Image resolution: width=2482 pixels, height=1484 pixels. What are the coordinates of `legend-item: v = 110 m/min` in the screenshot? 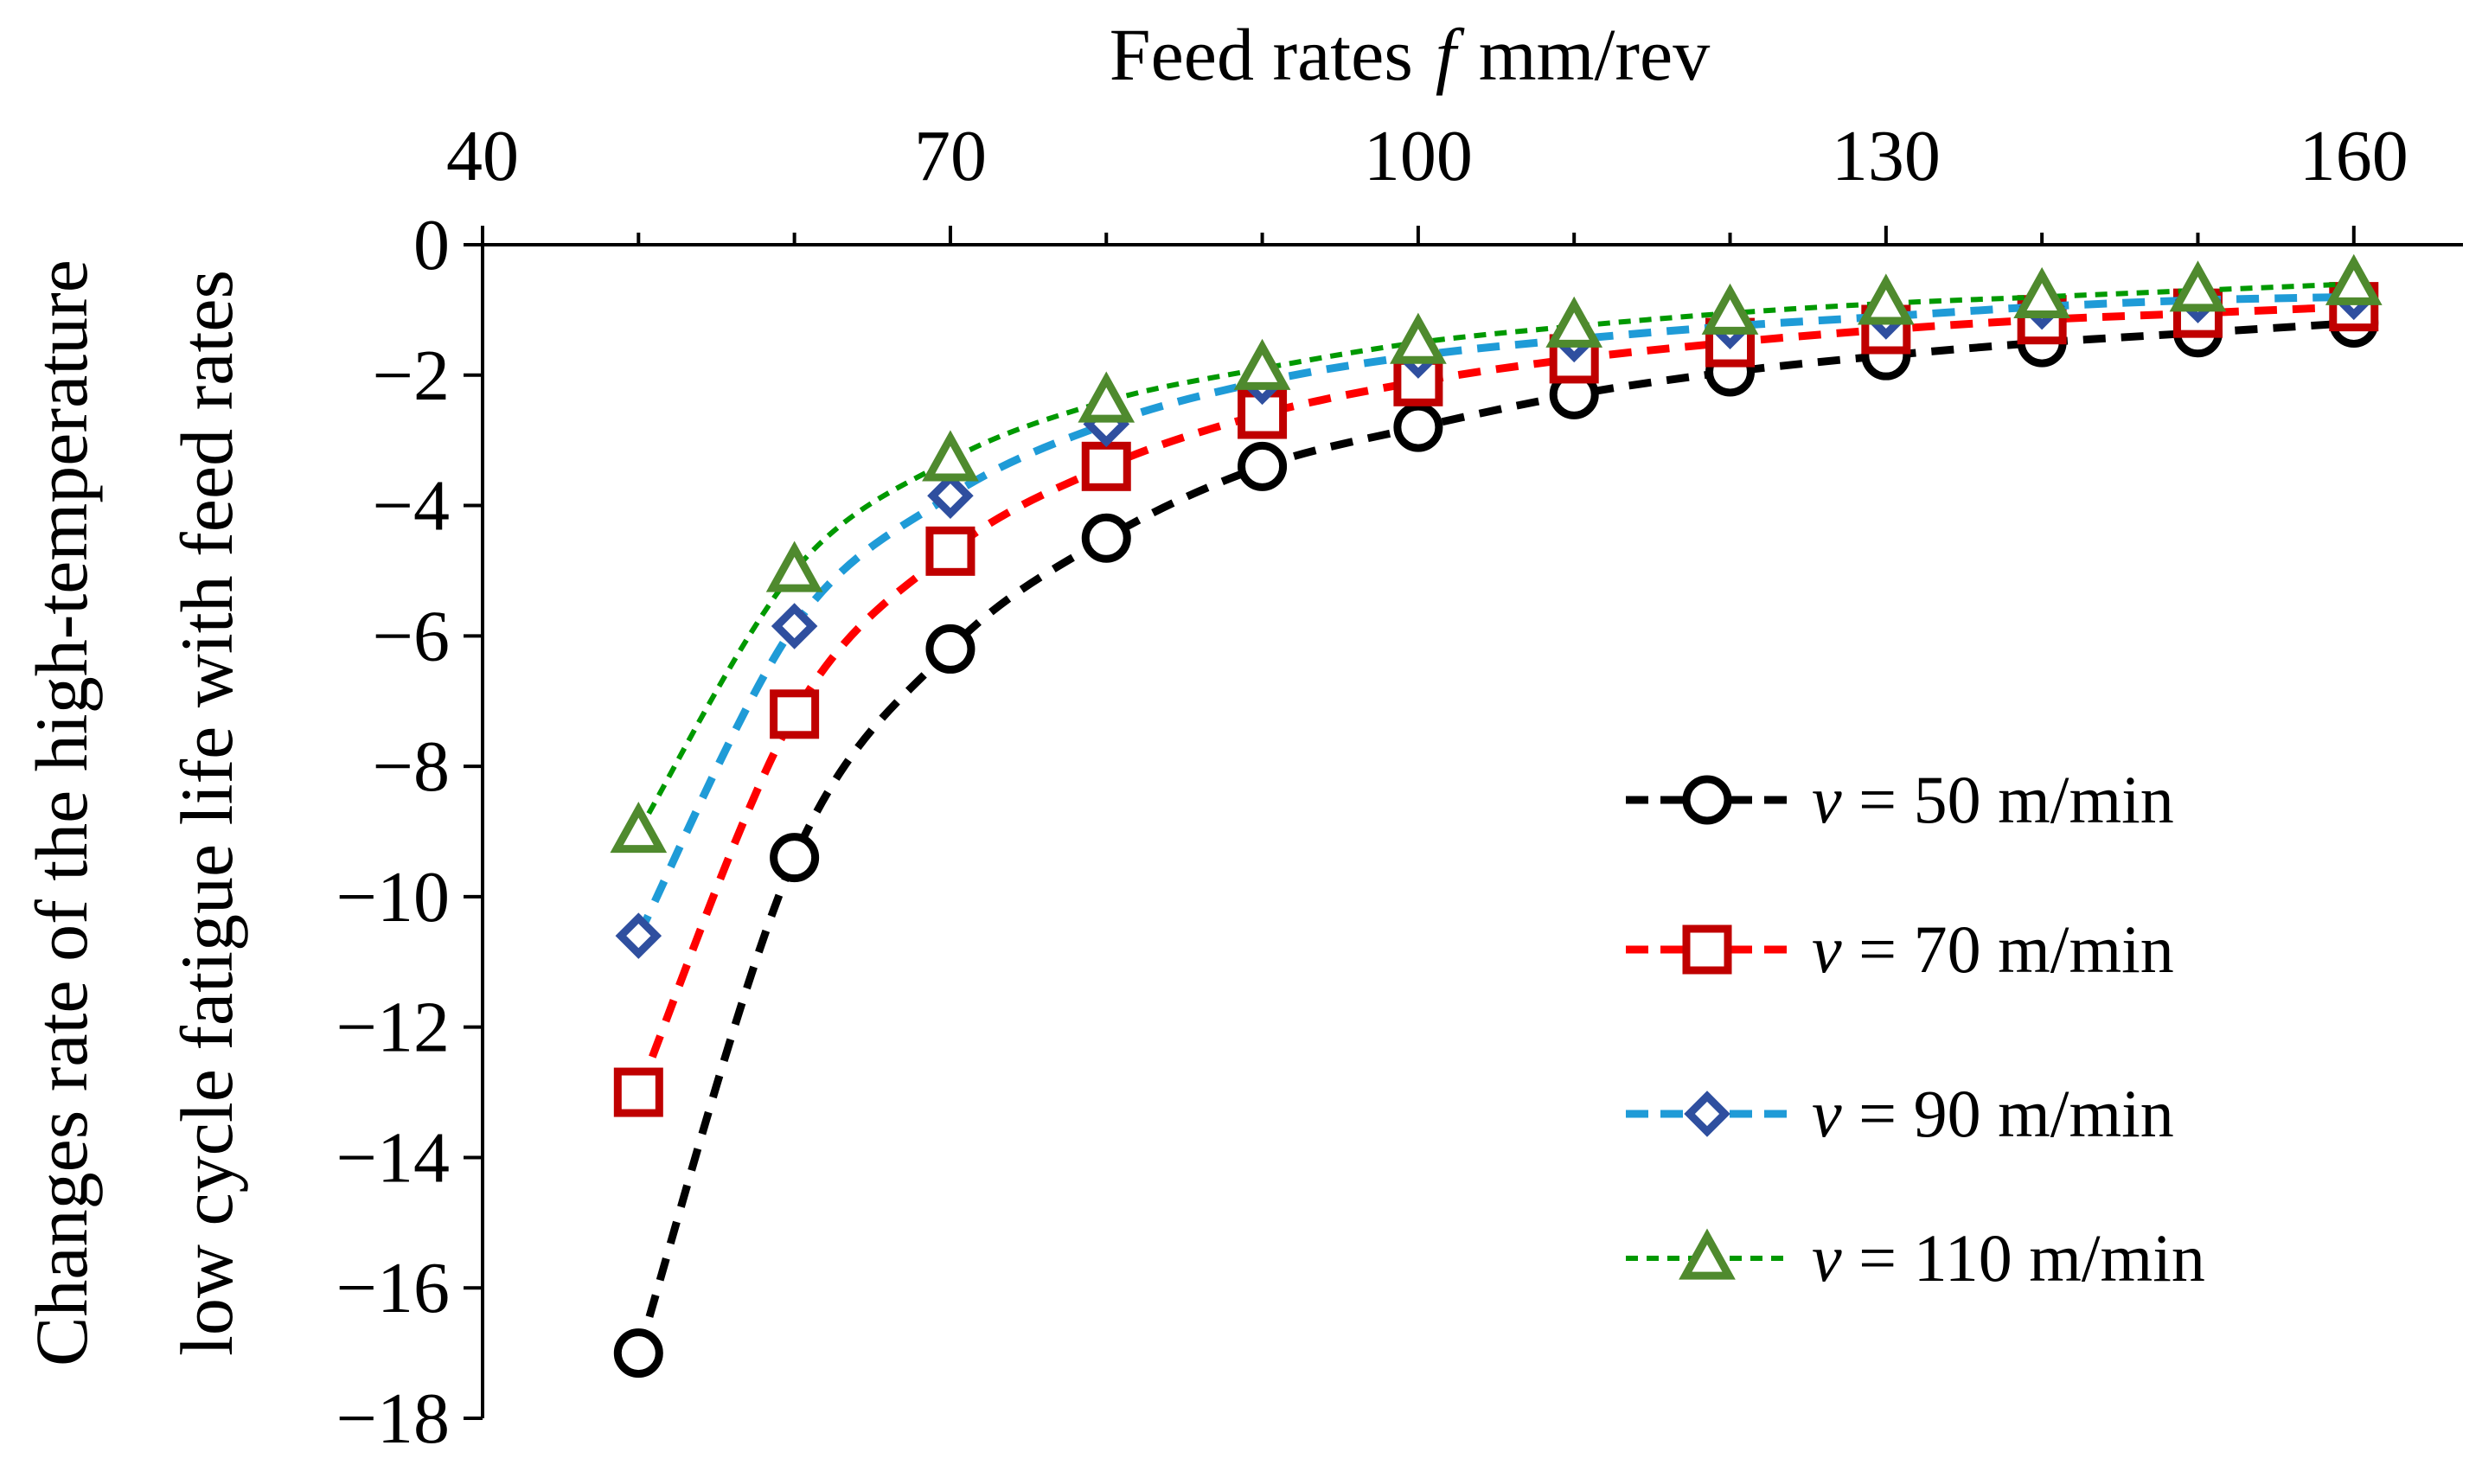 It's located at (1916, 1257).